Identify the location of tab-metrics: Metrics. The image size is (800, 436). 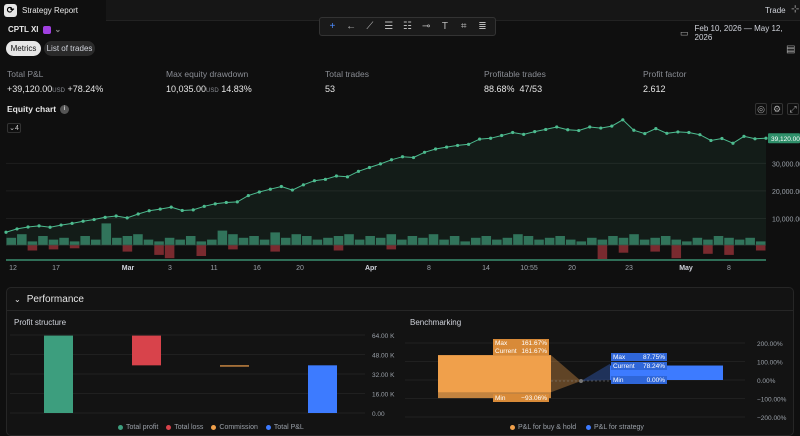
(23, 48).